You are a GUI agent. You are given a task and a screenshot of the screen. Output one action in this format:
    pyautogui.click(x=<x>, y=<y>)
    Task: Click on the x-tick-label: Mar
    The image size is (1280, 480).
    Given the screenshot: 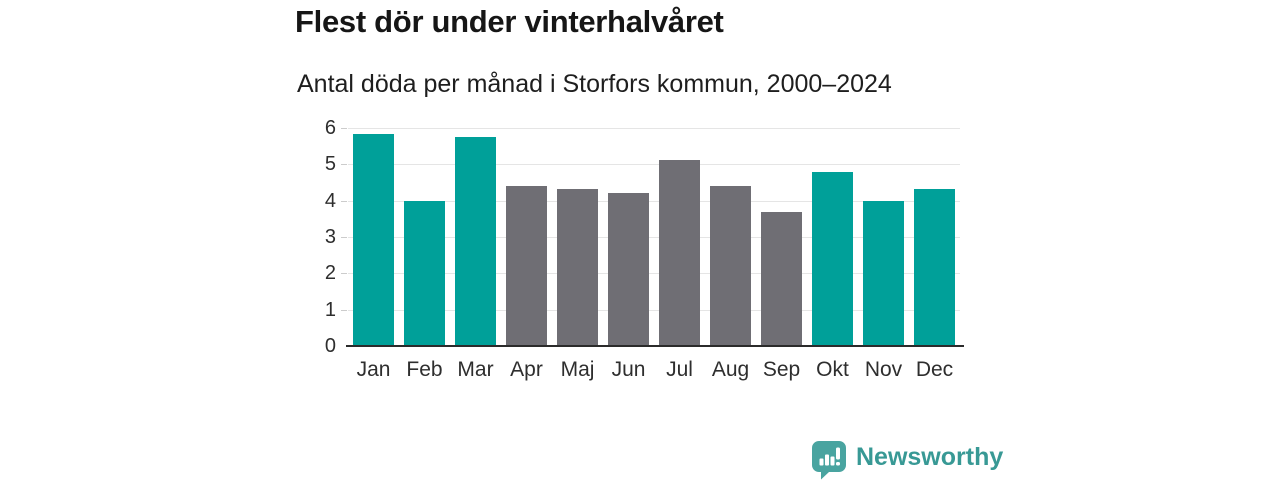 What is the action you would take?
    pyautogui.click(x=475, y=369)
    